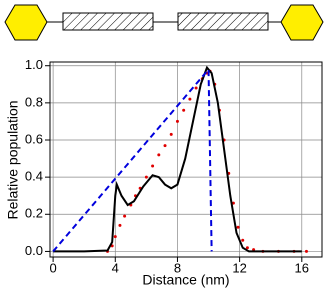 This screenshot has height=297, width=327. What do you see at coordinates (34, 176) in the screenshot?
I see `y-tick-label: 0.4` at bounding box center [34, 176].